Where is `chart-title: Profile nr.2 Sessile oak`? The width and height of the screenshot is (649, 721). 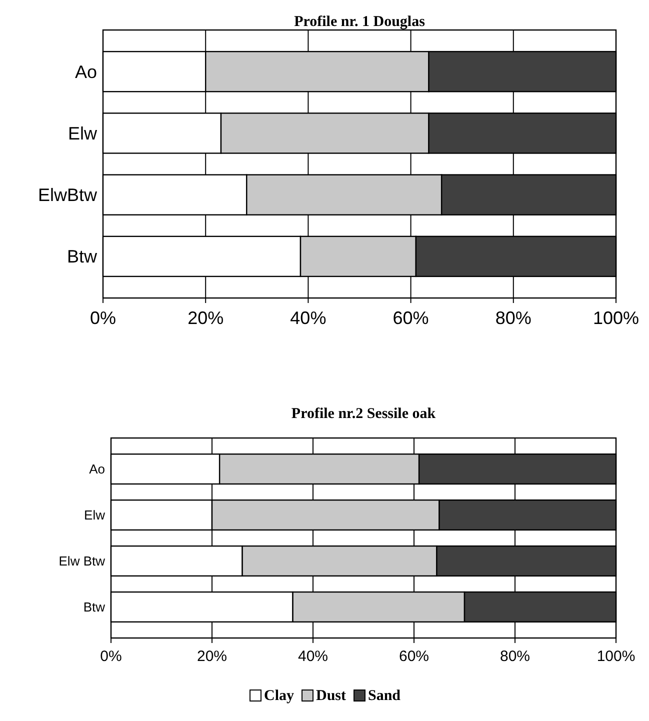
chart-title: Profile nr.2 Sessile oak is located at coordinates (363, 414).